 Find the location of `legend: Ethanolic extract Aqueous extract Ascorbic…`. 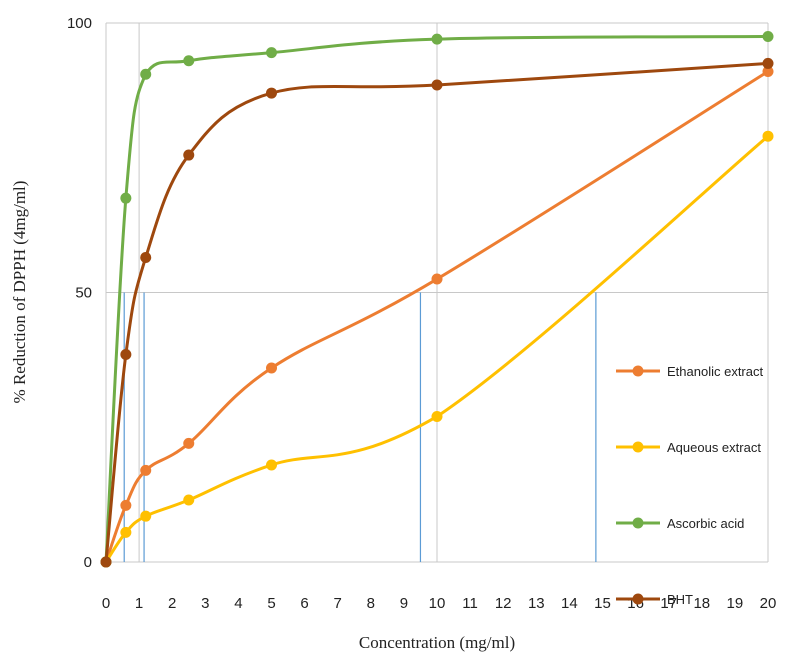

legend: Ethanolic extract Aqueous extract Ascorbic… is located at coordinates (689, 485).